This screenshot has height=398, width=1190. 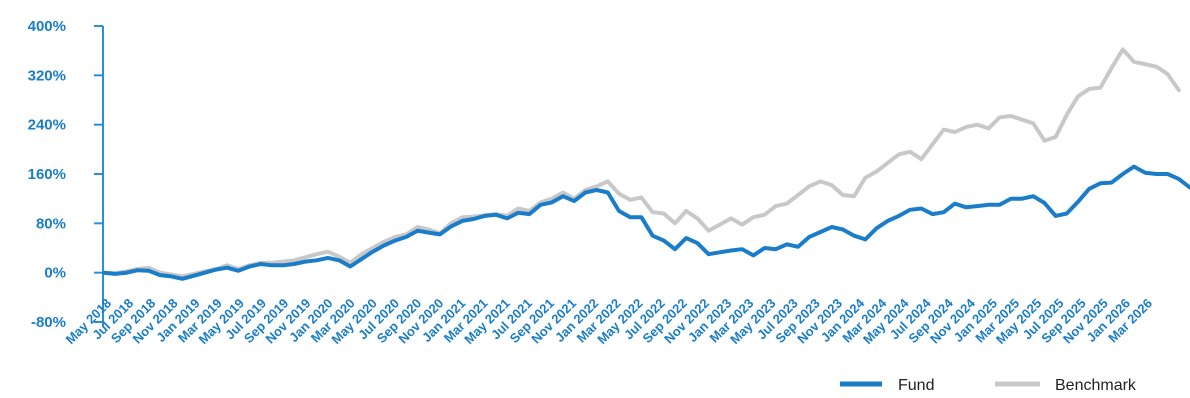 What do you see at coordinates (55, 273) in the screenshot?
I see `y-tick-label: 0%` at bounding box center [55, 273].